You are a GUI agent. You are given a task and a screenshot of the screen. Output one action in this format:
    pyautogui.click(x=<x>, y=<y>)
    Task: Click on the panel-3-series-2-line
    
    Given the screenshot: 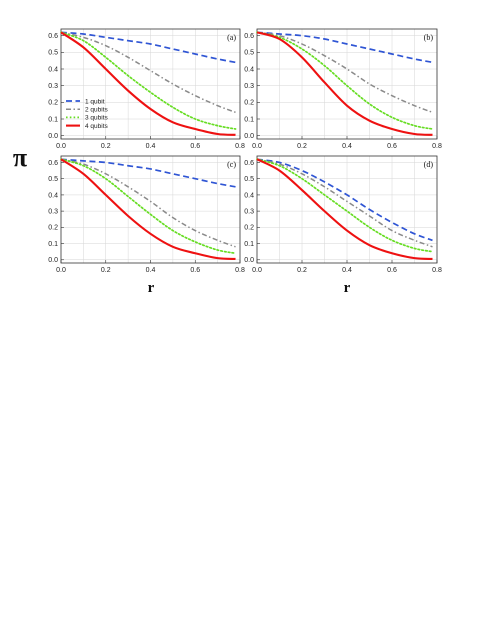 What is the action you would take?
    pyautogui.click(x=148, y=203)
    